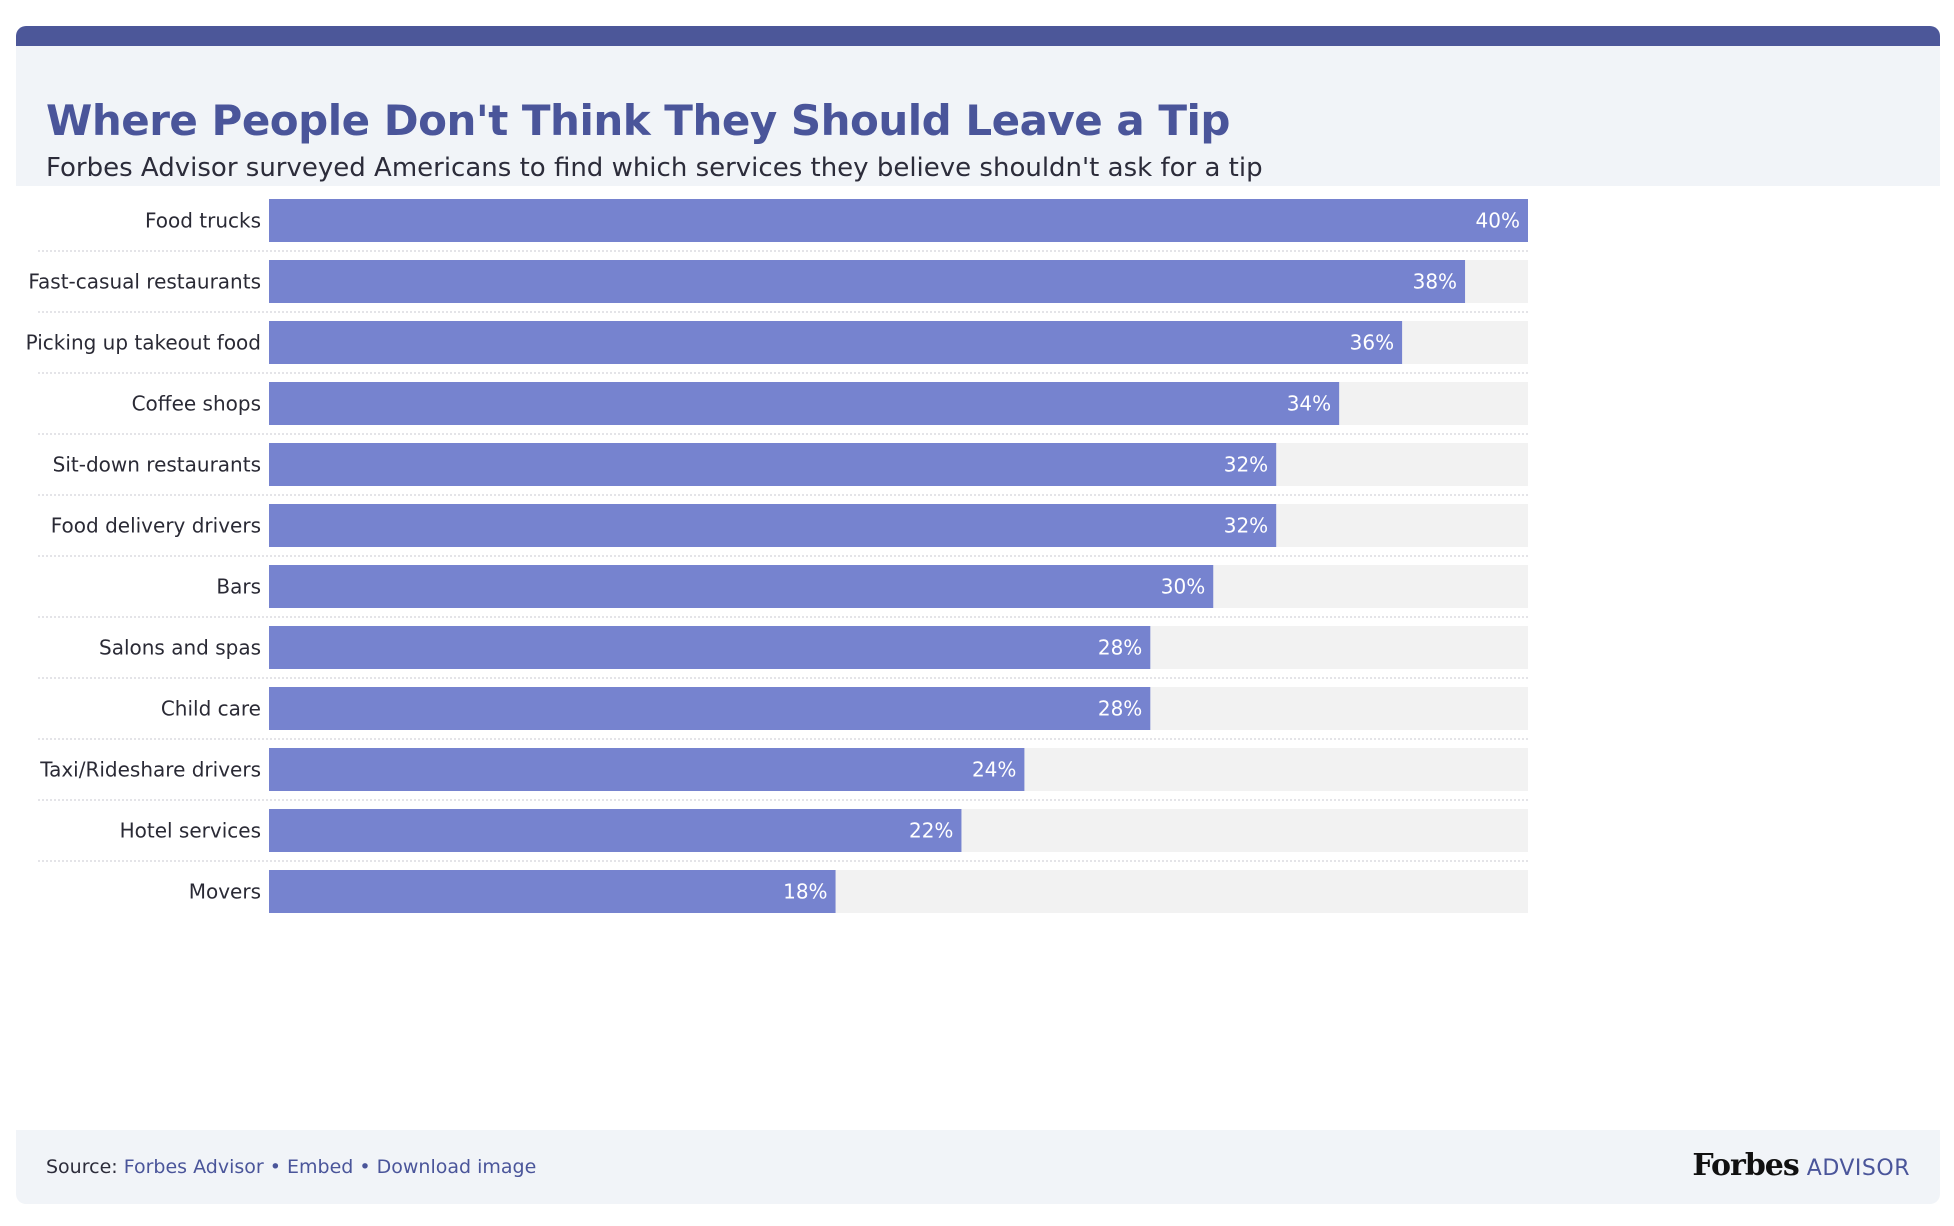 This screenshot has height=1226, width=1954. What do you see at coordinates (1183, 587) in the screenshot?
I see `value-label: 30%` at bounding box center [1183, 587].